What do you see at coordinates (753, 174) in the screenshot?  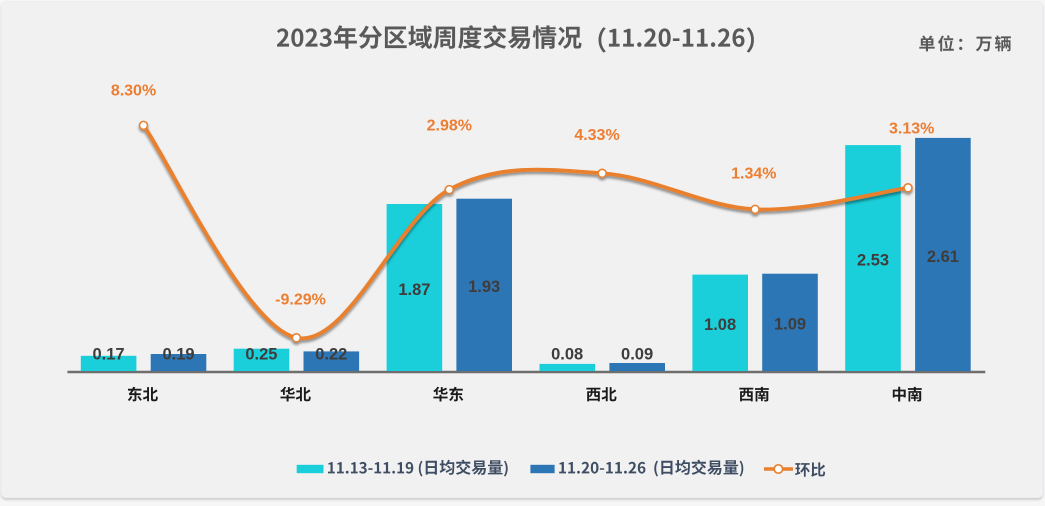 I see `svg-text: 1.34%` at bounding box center [753, 174].